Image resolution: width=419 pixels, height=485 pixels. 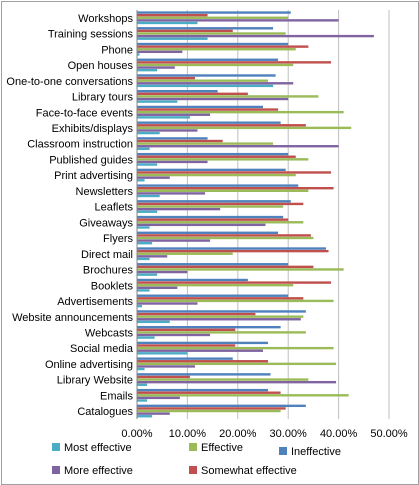 What do you see at coordinates (163, 377) in the screenshot?
I see `bar-somewhat-effective-library-website` at bounding box center [163, 377].